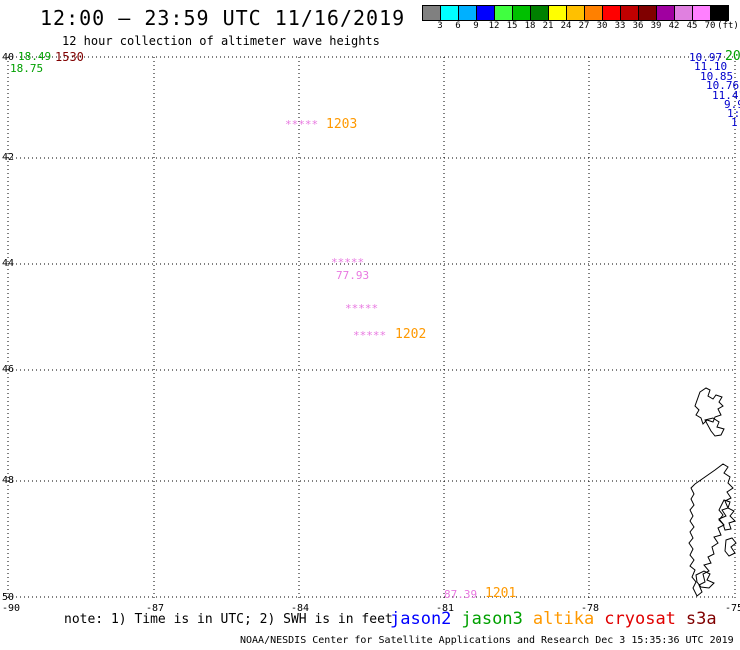 The image size is (740, 650). Describe the element at coordinates (421, 619) in the screenshot. I see `legend-jason2: jason2` at that location.